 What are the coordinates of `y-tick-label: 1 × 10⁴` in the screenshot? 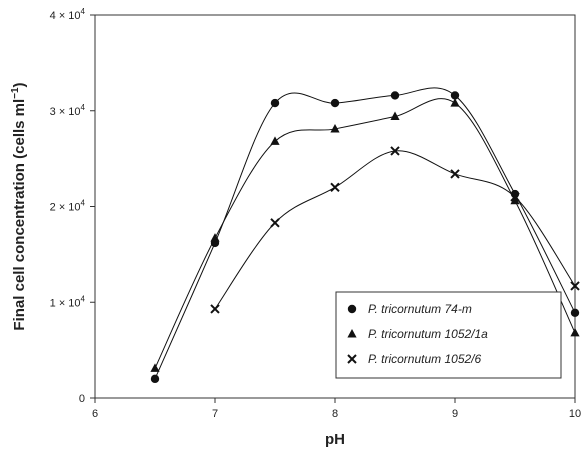 It's located at (68, 301).